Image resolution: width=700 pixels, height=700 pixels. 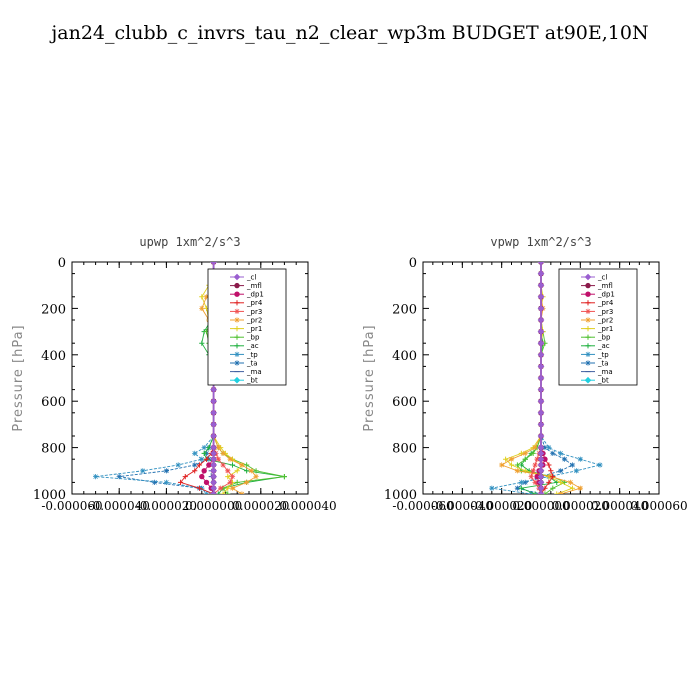 What do you see at coordinates (606, 295) in the screenshot?
I see `legend-label: _dp1` at bounding box center [606, 295].